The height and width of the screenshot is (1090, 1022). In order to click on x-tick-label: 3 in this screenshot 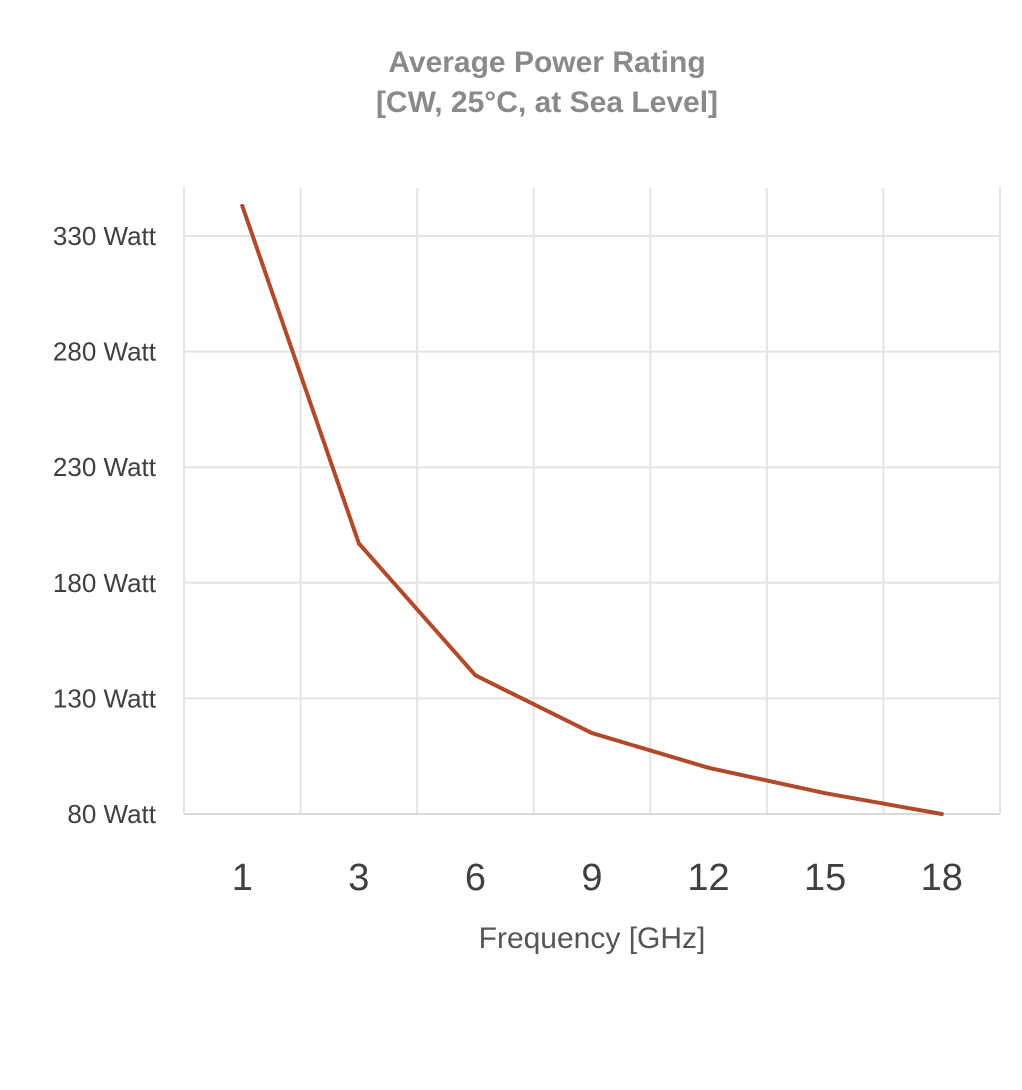, I will do `click(358, 878)`.